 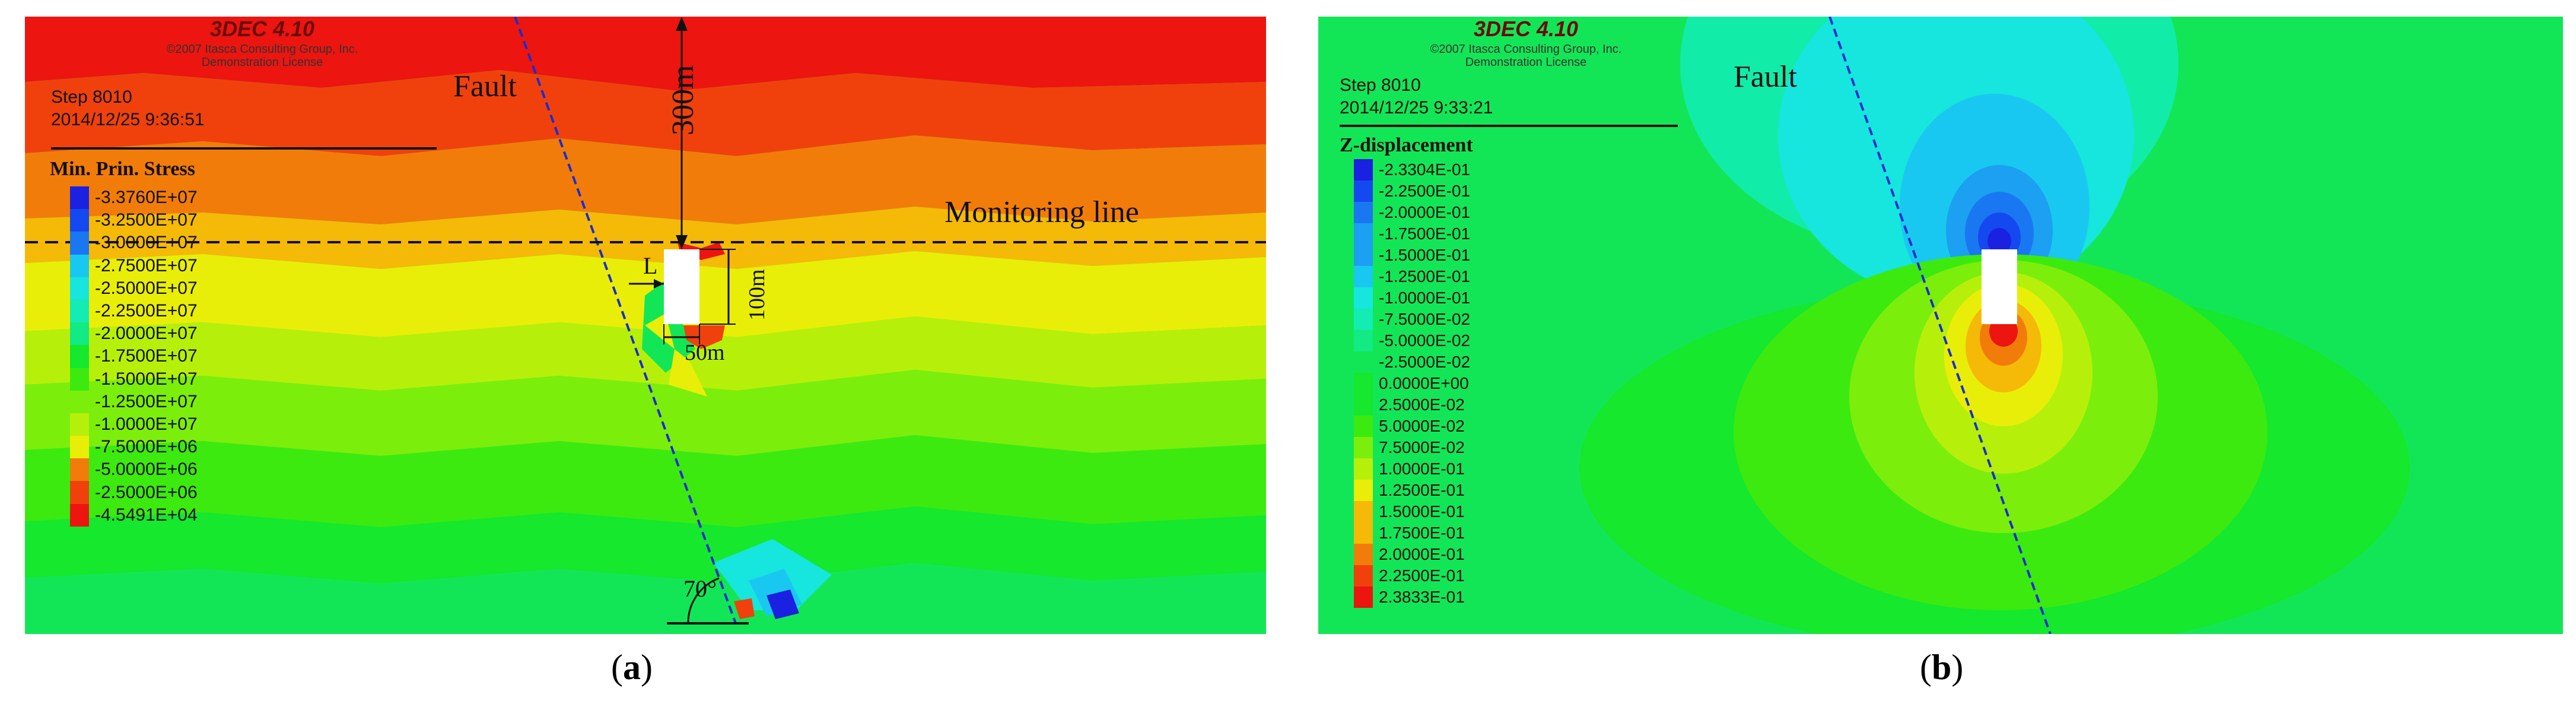 I want to click on legend-label: 5.0000E-02, so click(x=1422, y=426).